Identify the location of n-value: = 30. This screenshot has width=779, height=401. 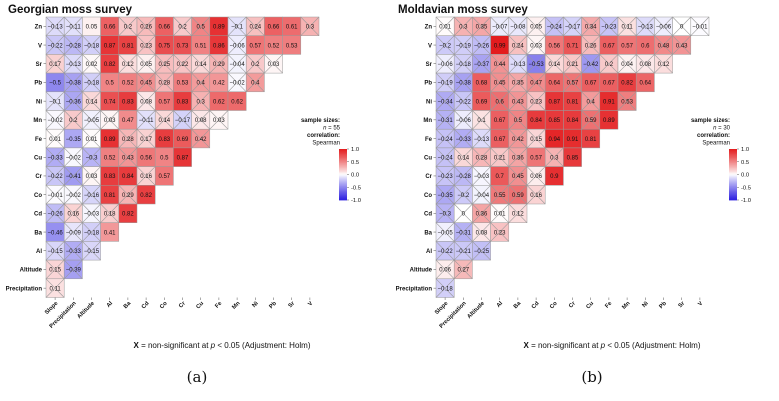
(723, 129).